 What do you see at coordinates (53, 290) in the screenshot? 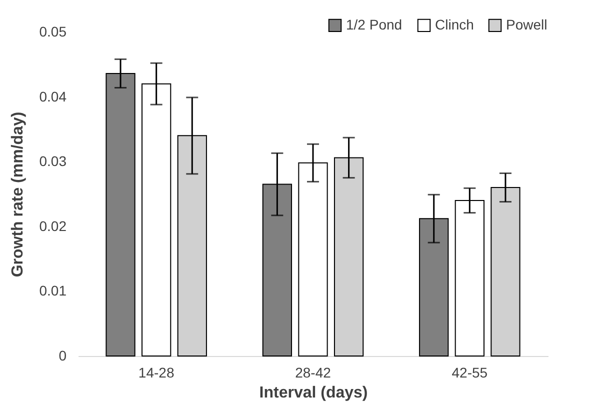
I see `y-tick-label: 0.01` at bounding box center [53, 290].